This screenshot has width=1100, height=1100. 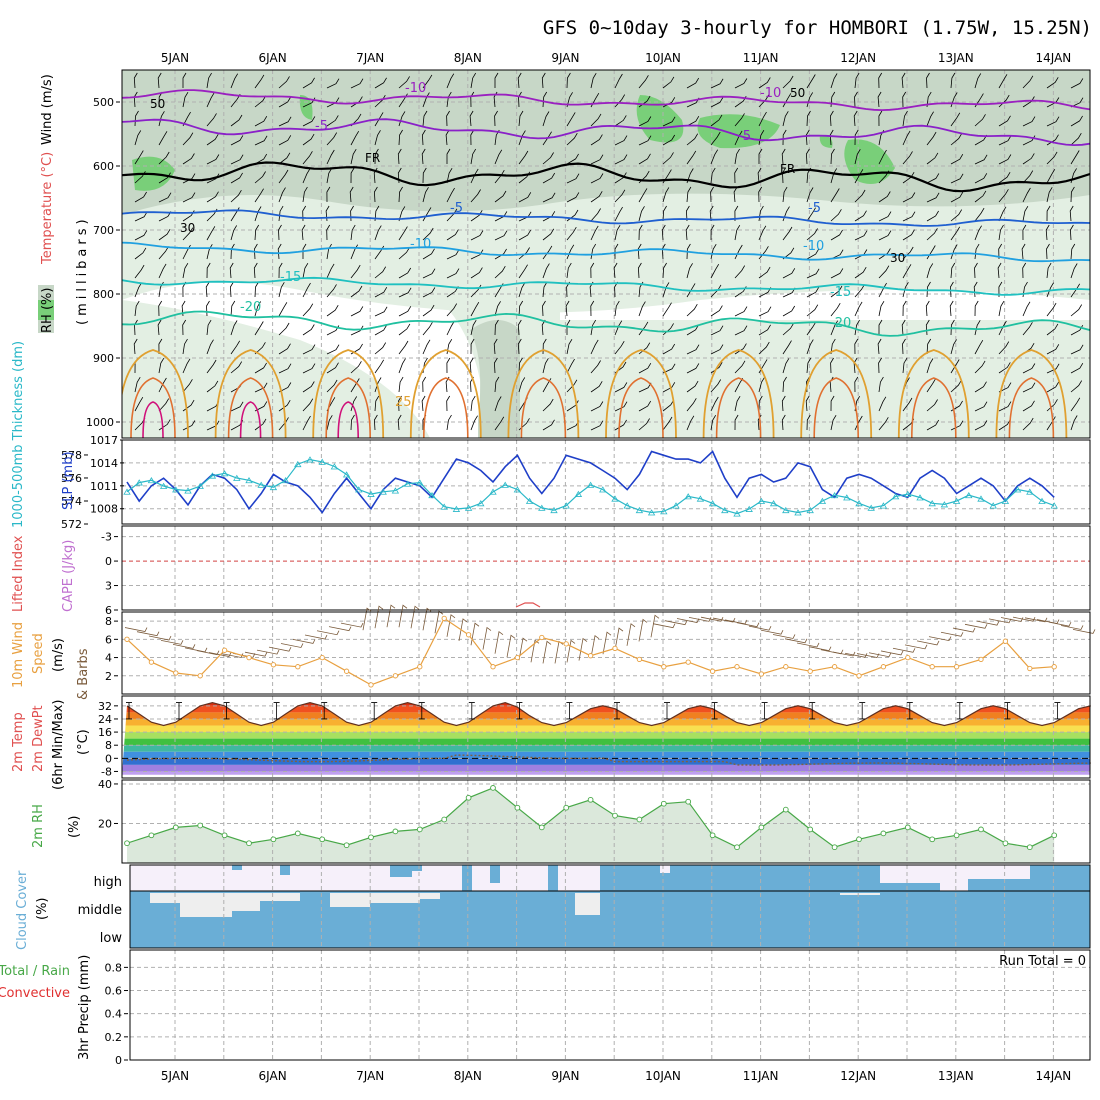 I want to click on rh2m-point, so click(x=249, y=843).